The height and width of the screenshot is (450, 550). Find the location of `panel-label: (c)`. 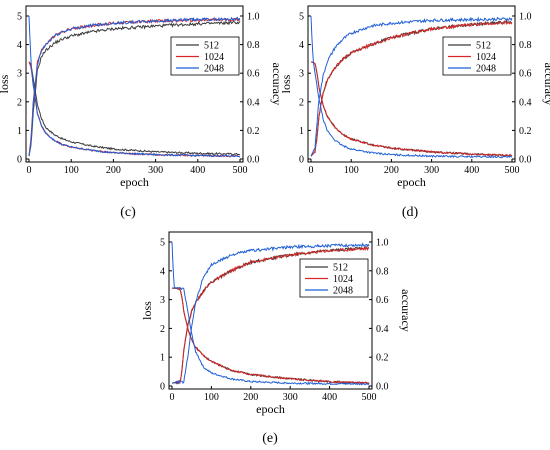

panel-label: (c) is located at coordinates (128, 212).